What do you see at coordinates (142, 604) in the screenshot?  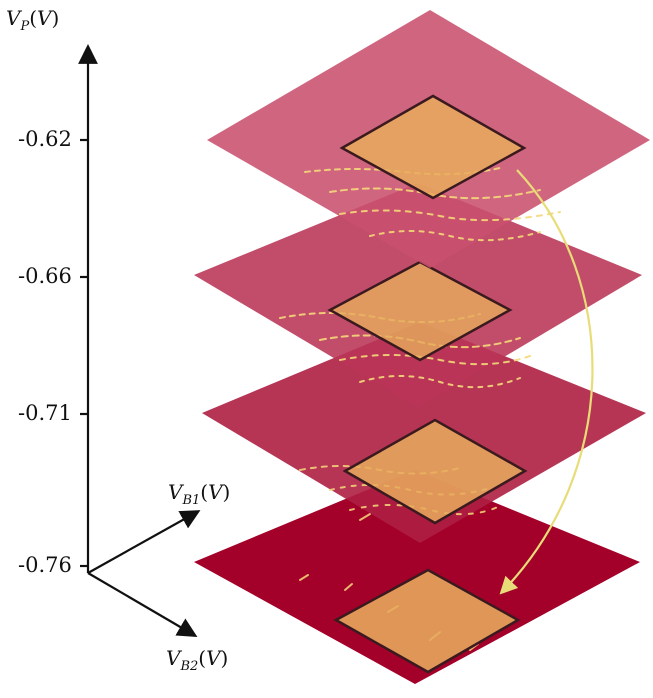 I see `depth-axis-b2` at bounding box center [142, 604].